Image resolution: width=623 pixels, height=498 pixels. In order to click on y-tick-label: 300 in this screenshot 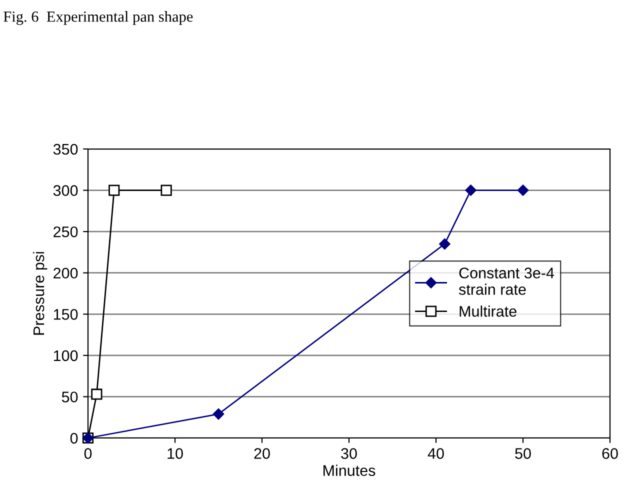, I will do `click(65, 190)`.